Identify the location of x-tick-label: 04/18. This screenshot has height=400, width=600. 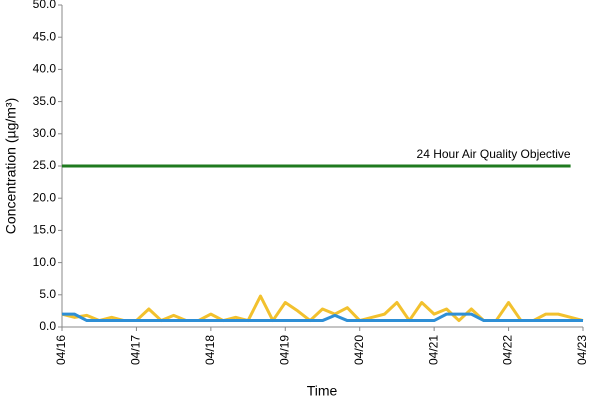
(210, 350).